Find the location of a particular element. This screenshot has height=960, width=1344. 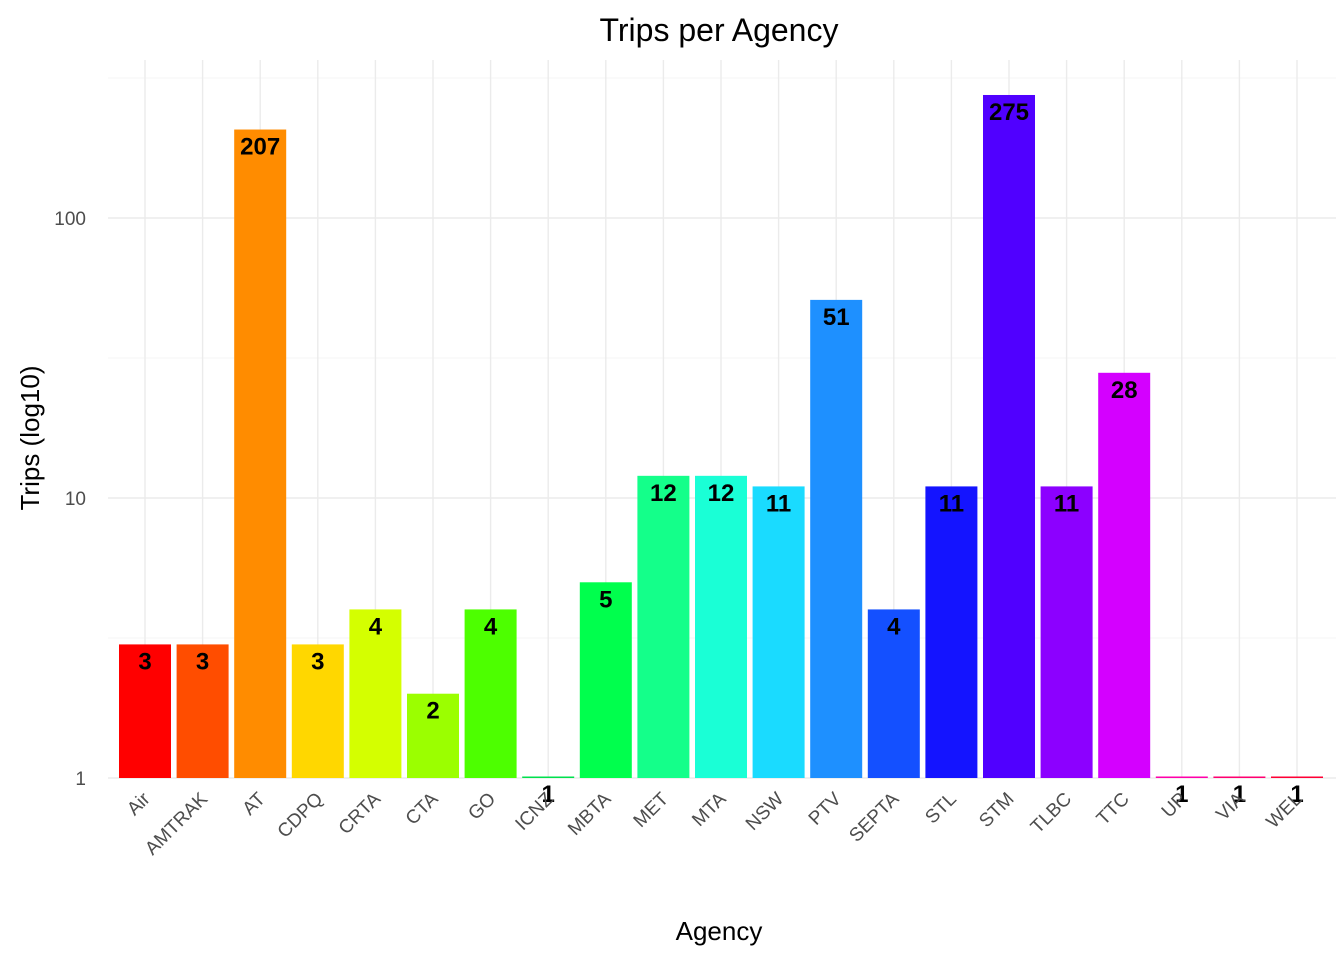

x-tick-label-stm: STM is located at coordinates (996, 810).